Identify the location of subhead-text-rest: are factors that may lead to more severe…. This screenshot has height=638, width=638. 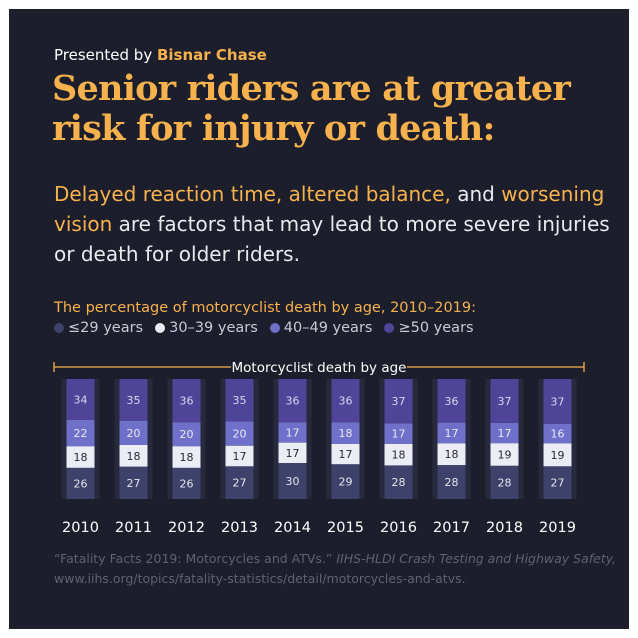
(332, 239).